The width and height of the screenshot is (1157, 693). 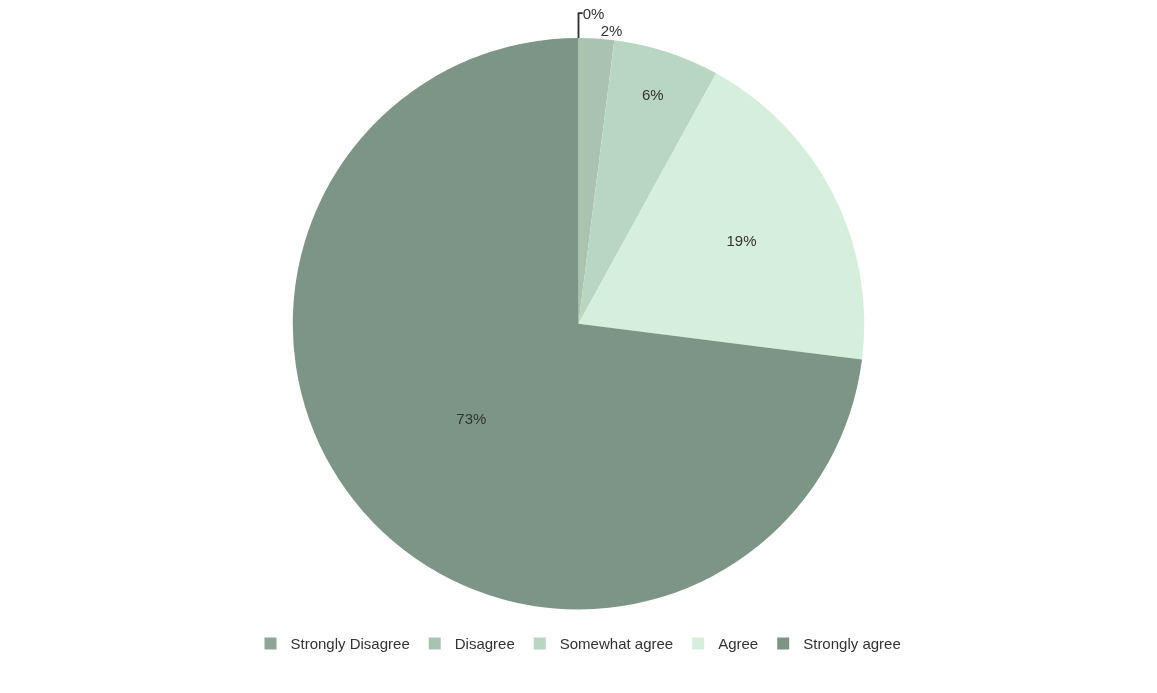 I want to click on legend-label: Agree, so click(x=738, y=644).